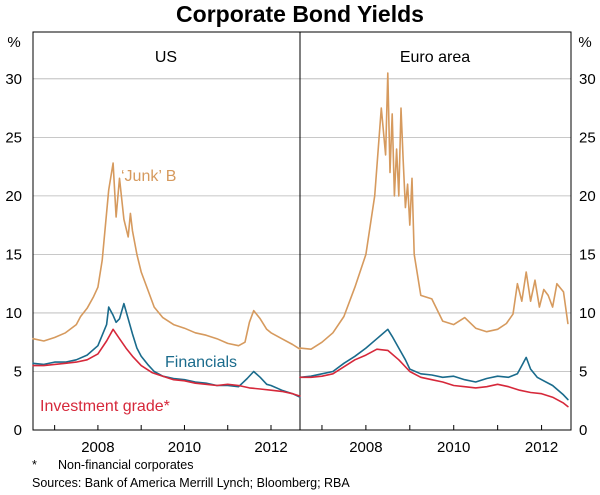  What do you see at coordinates (18, 371) in the screenshot?
I see `ytick-left-5: 5` at bounding box center [18, 371].